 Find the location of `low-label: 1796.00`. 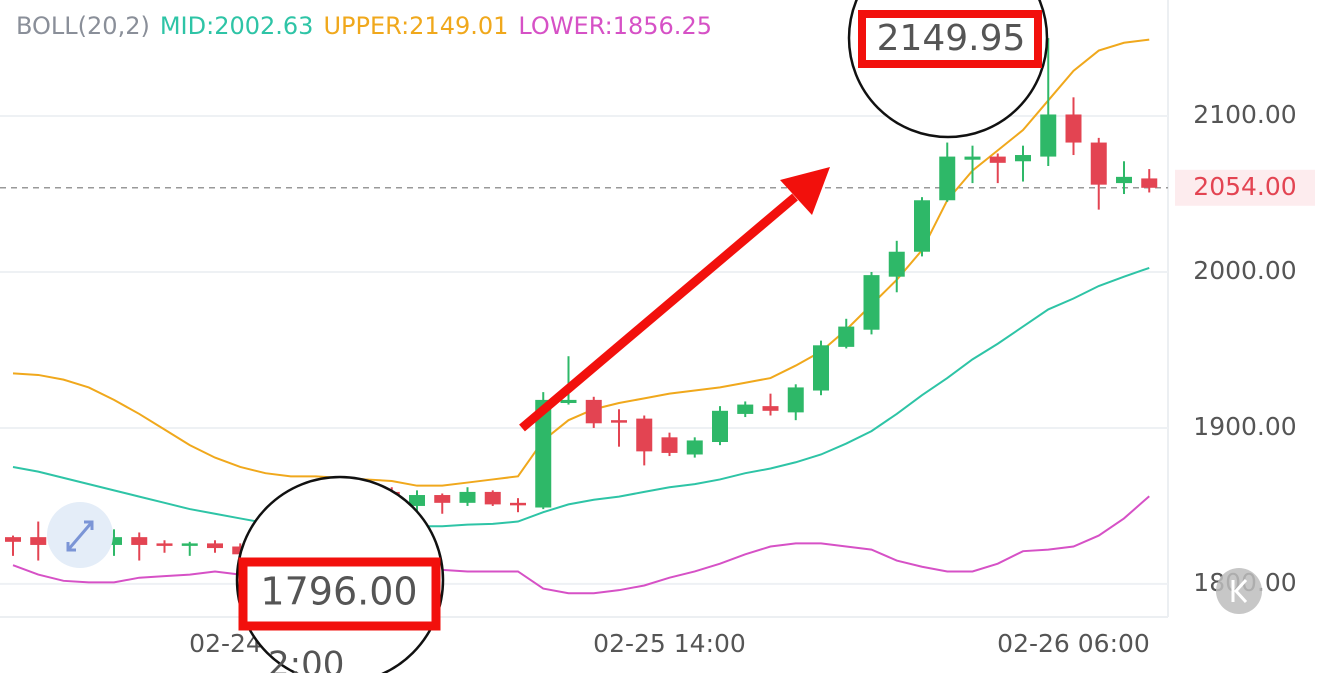

low-label: 1796.00 is located at coordinates (338, 592).